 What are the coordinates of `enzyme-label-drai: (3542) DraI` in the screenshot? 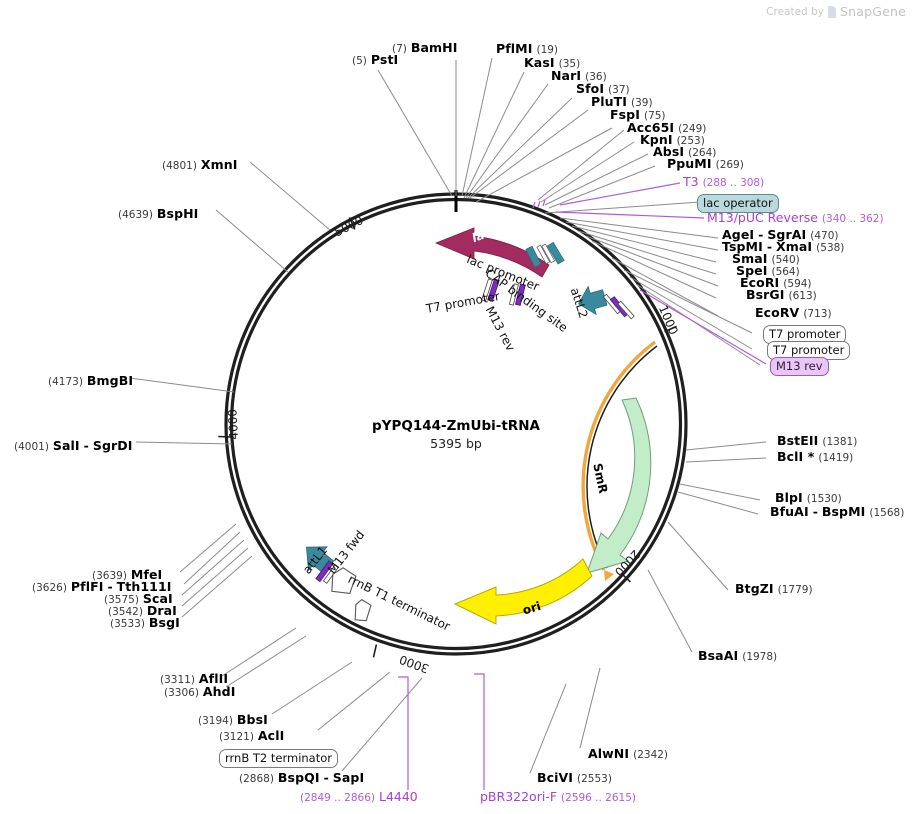 It's located at (142, 610).